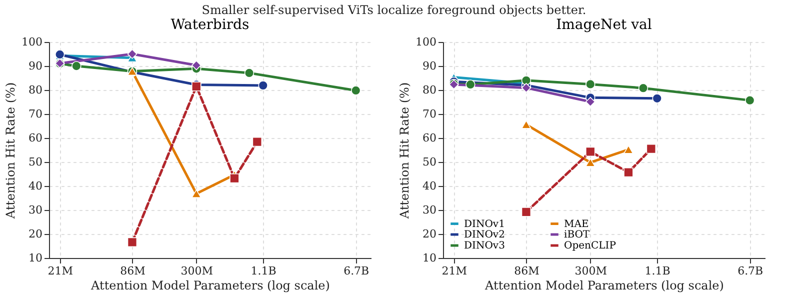 Image resolution: width=788 pixels, height=304 pixels. What do you see at coordinates (210, 25) in the screenshot?
I see `chart-title: Waterbirds` at bounding box center [210, 25].